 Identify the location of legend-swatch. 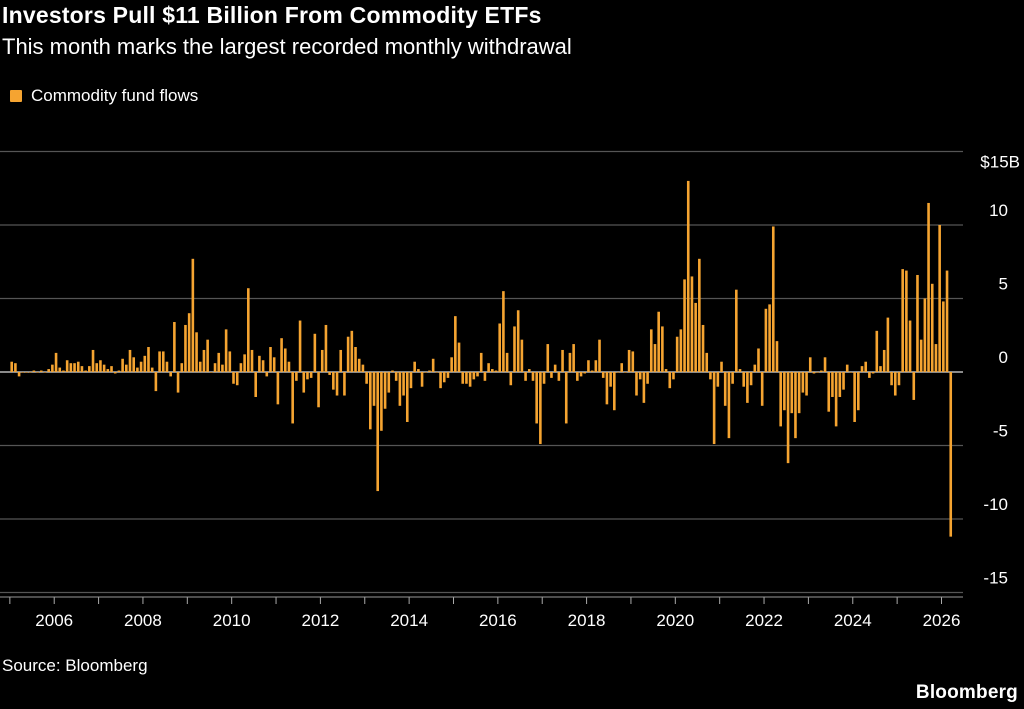
(16, 96).